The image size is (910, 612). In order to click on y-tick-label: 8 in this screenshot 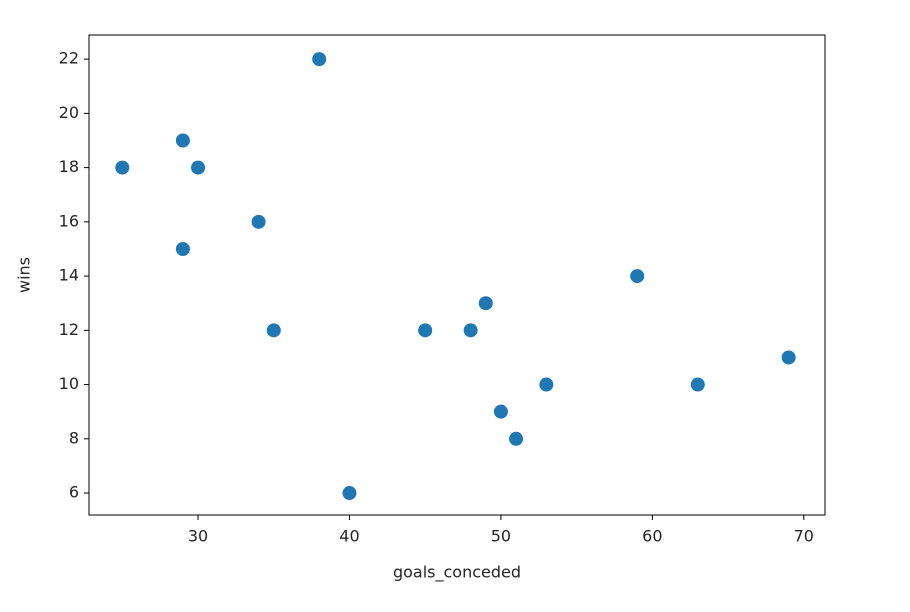, I will do `click(74, 437)`.